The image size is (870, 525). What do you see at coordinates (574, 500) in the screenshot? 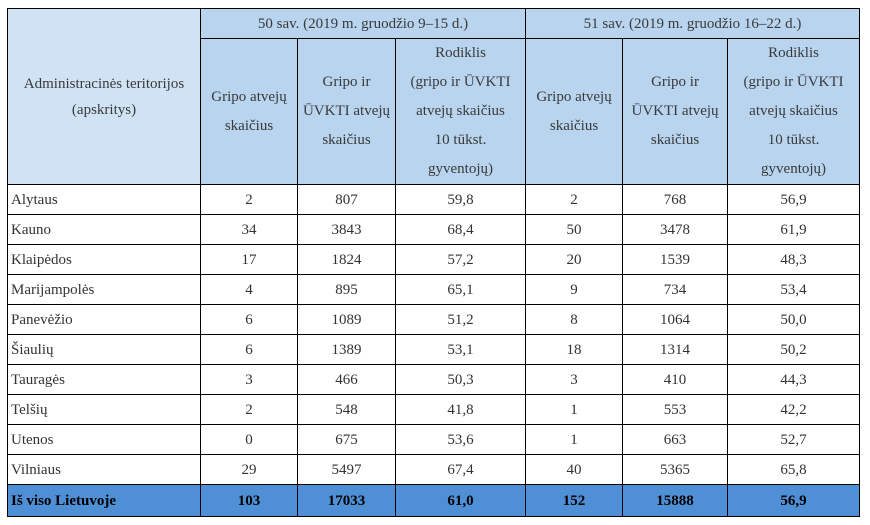
I see `w51-total-cases: 152` at bounding box center [574, 500].